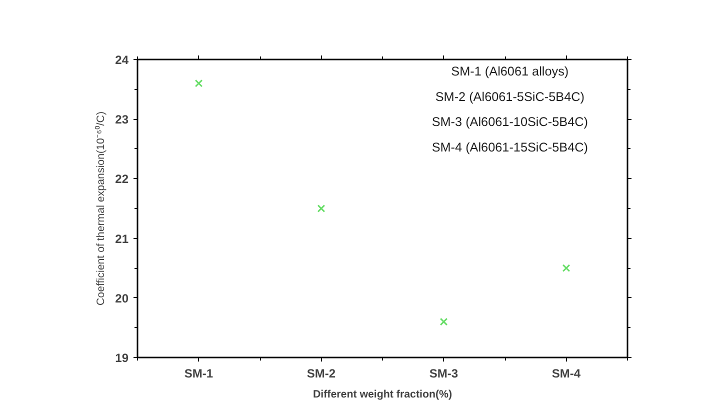  I want to click on y-tick-label: 22, so click(122, 179).